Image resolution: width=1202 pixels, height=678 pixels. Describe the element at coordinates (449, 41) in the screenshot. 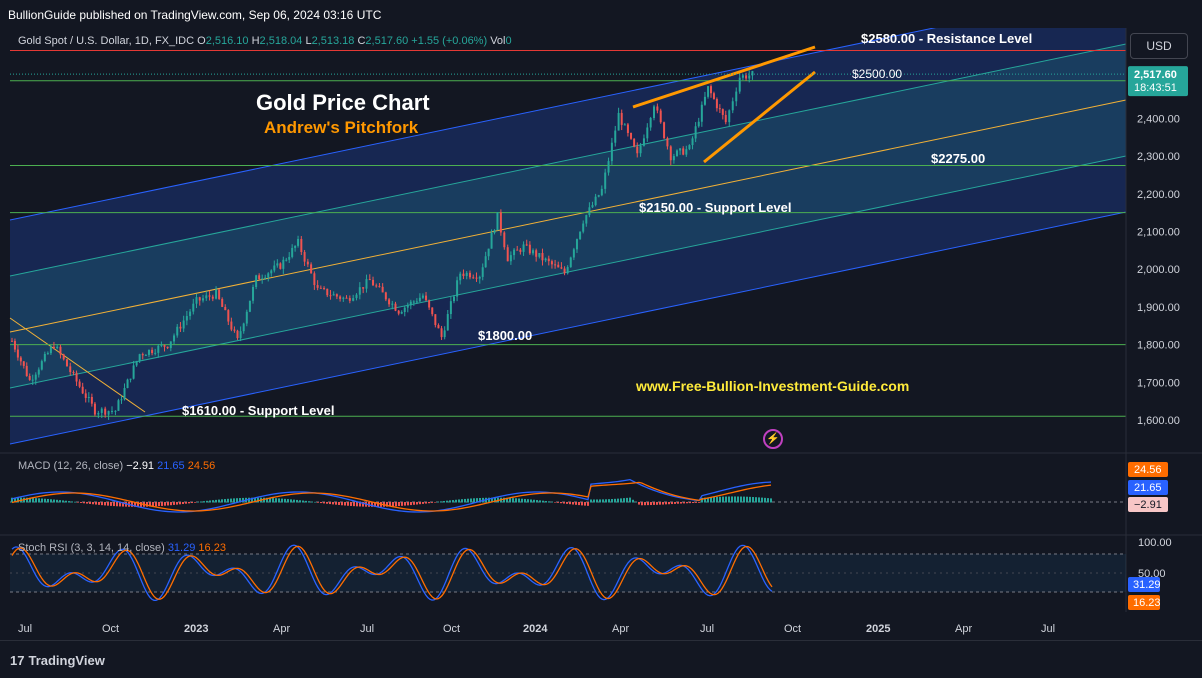

I see `change-value: +1.55 (+0.06%)` at that location.